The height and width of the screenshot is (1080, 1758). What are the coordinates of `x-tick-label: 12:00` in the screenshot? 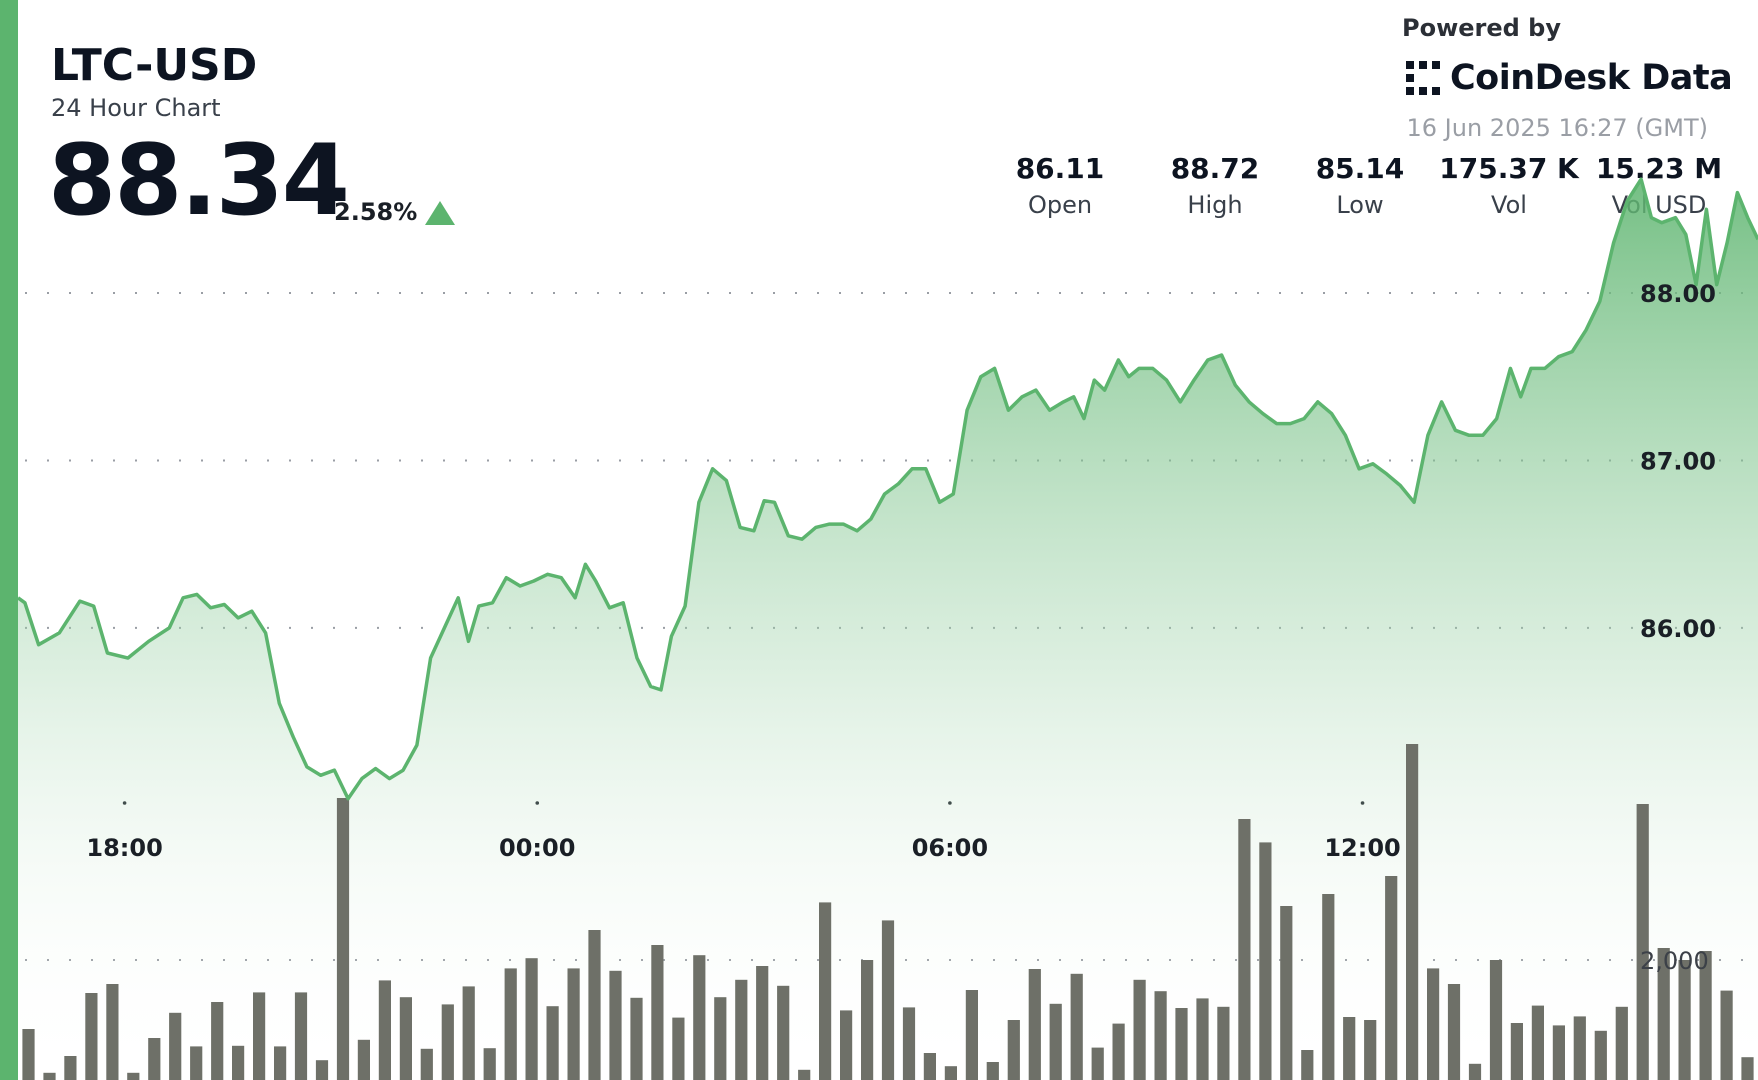 It's located at (1362, 848).